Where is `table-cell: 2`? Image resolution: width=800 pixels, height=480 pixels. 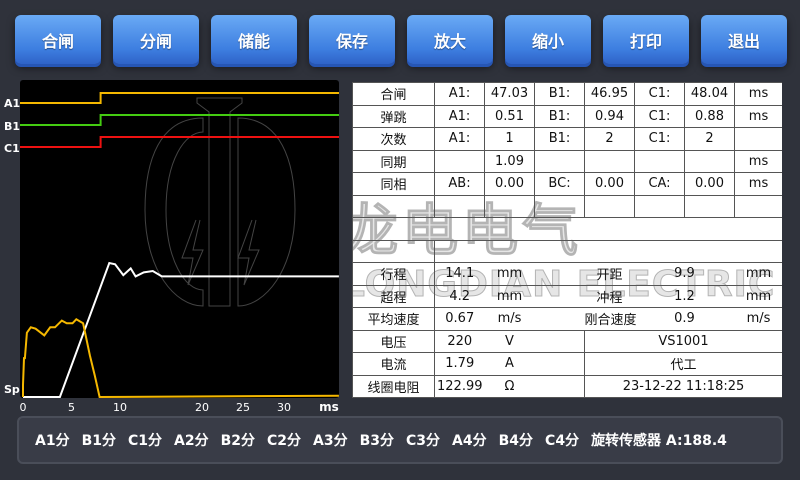
table-cell: 2 is located at coordinates (609, 139).